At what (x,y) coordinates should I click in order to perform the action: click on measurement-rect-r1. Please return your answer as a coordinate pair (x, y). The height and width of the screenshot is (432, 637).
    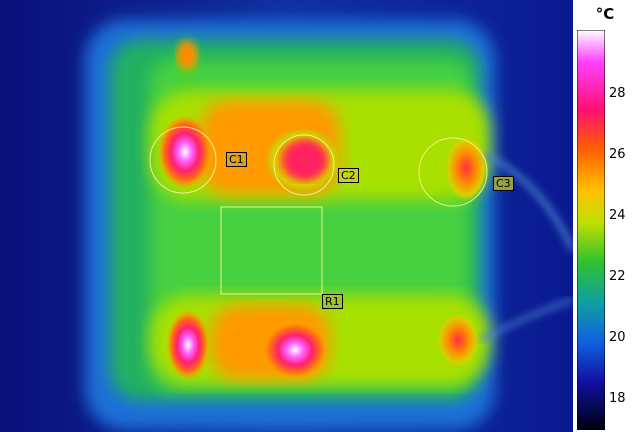
    Looking at the image, I should click on (271, 250).